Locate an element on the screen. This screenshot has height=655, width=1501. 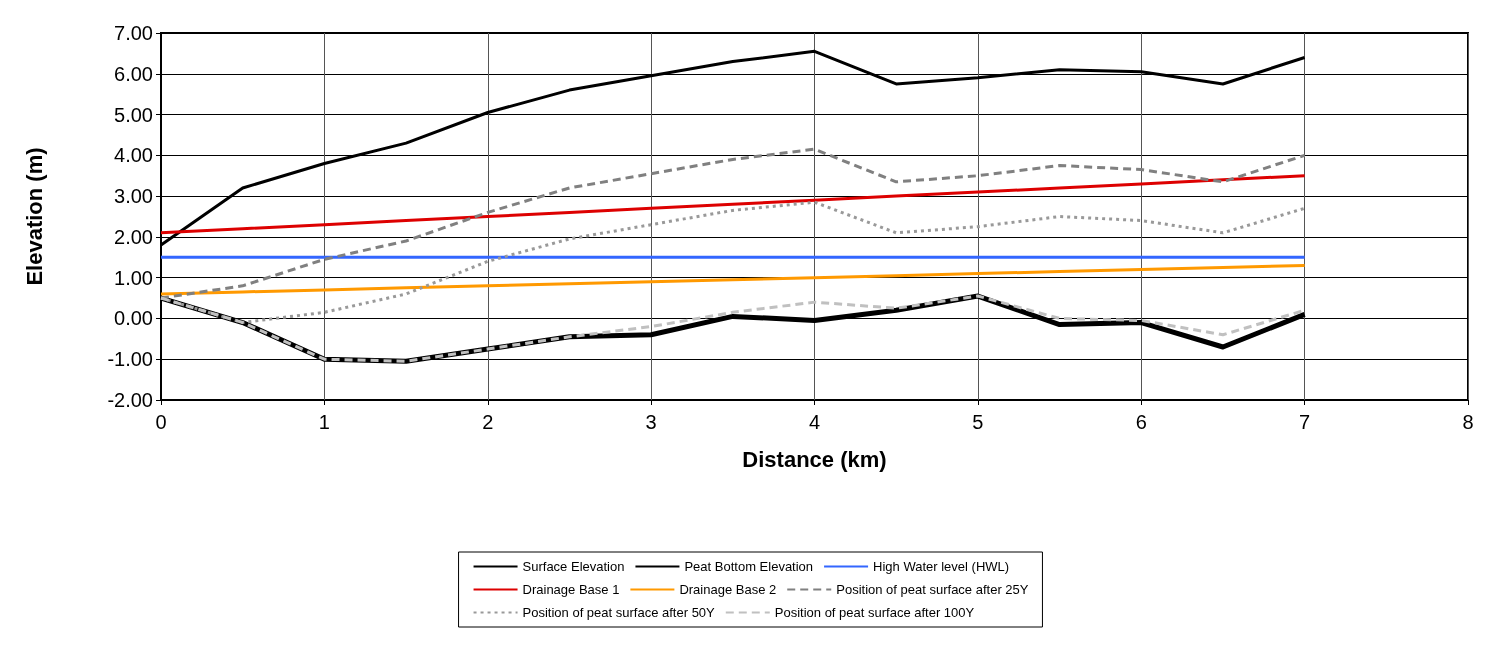
x-tick-label: 4 is located at coordinates (814, 422).